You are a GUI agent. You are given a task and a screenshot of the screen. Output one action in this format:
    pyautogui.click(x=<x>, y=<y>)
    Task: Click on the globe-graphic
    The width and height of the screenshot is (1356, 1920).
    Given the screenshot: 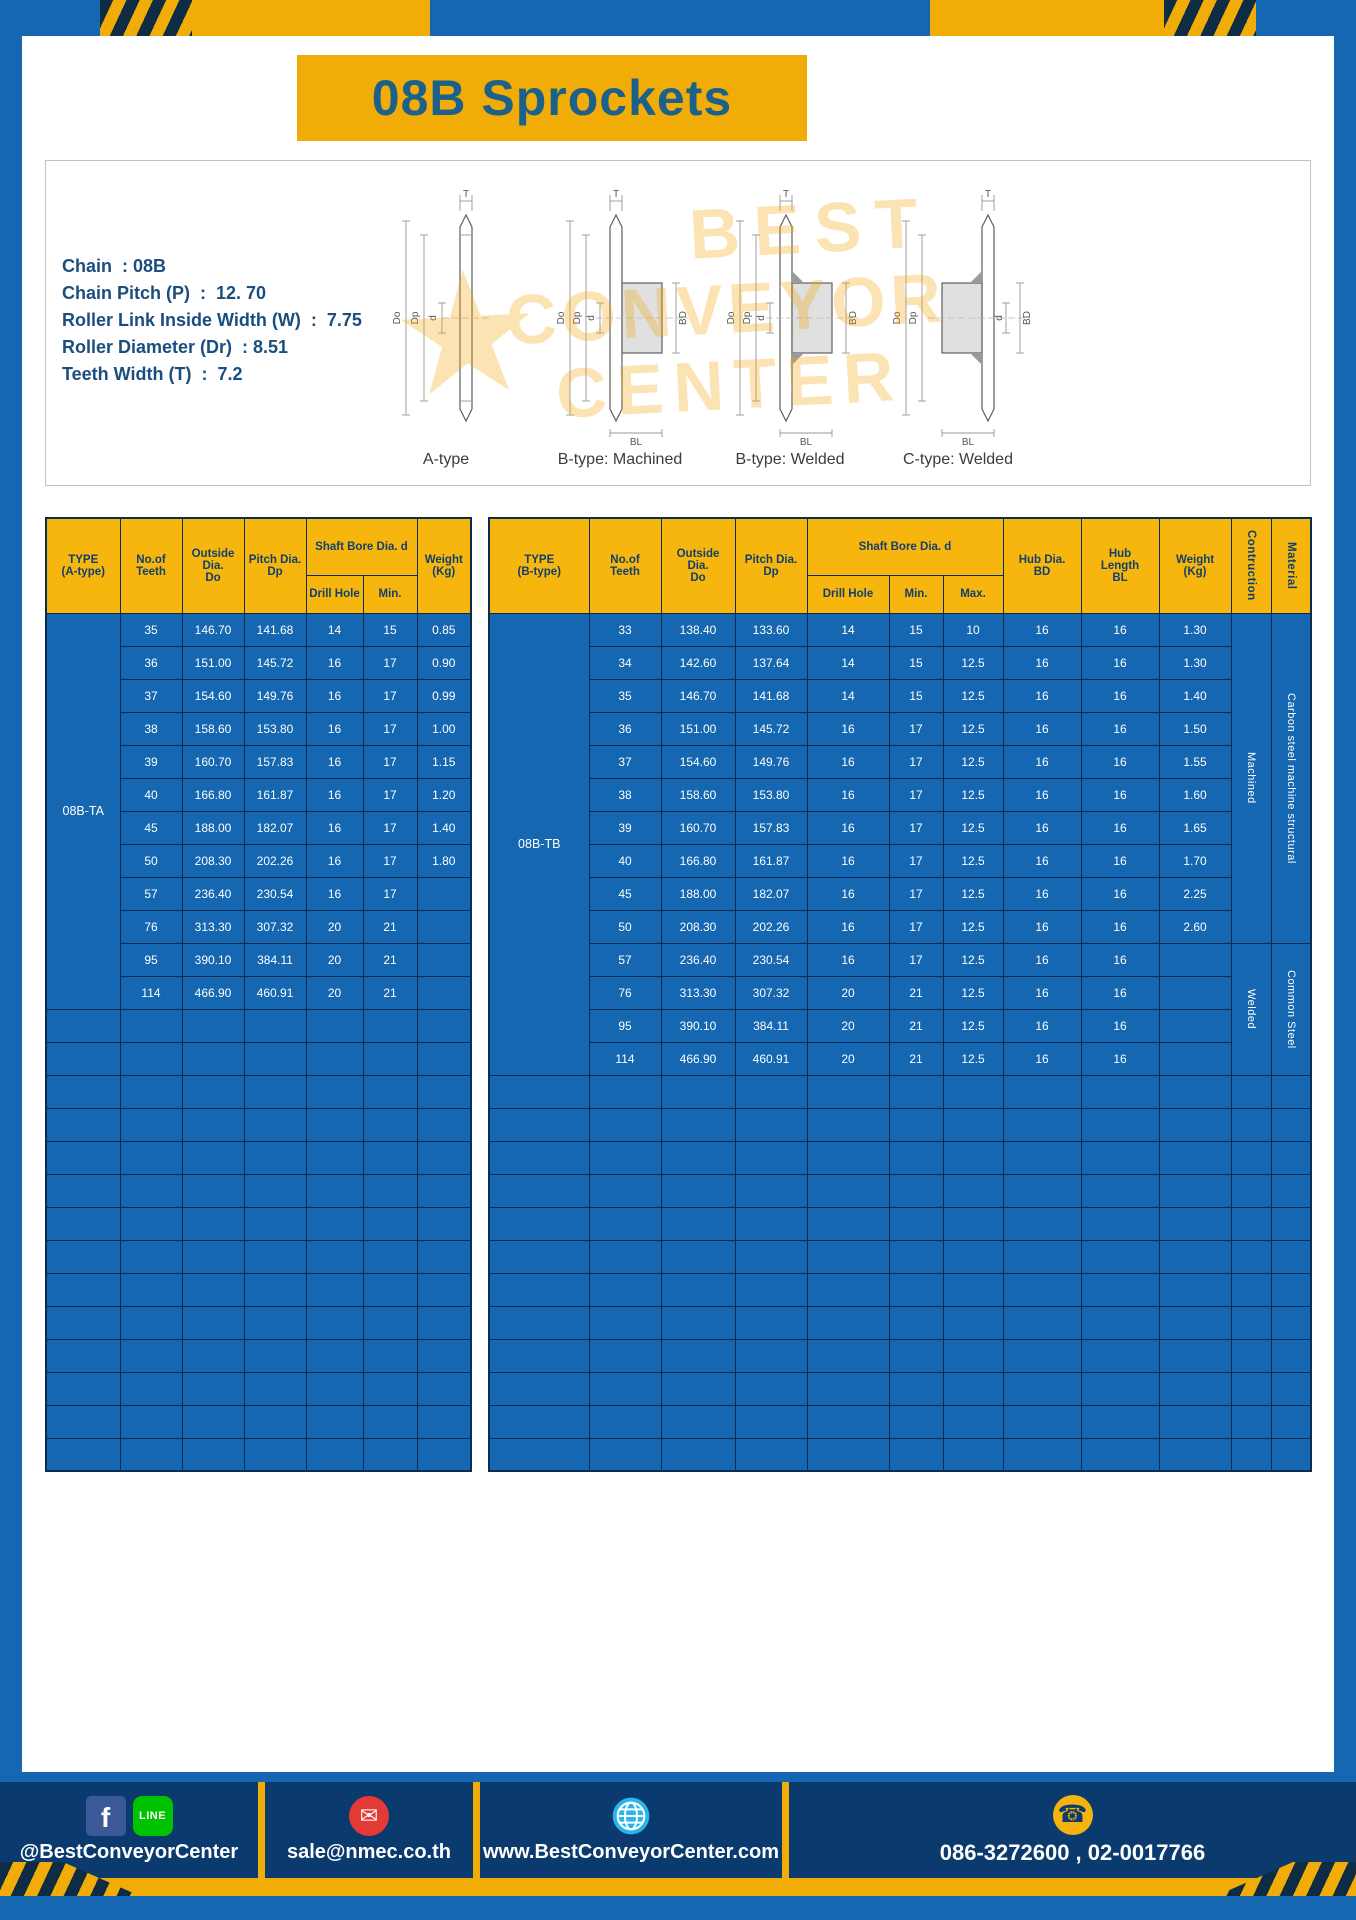 What is the action you would take?
    pyautogui.click(x=631, y=1816)
    